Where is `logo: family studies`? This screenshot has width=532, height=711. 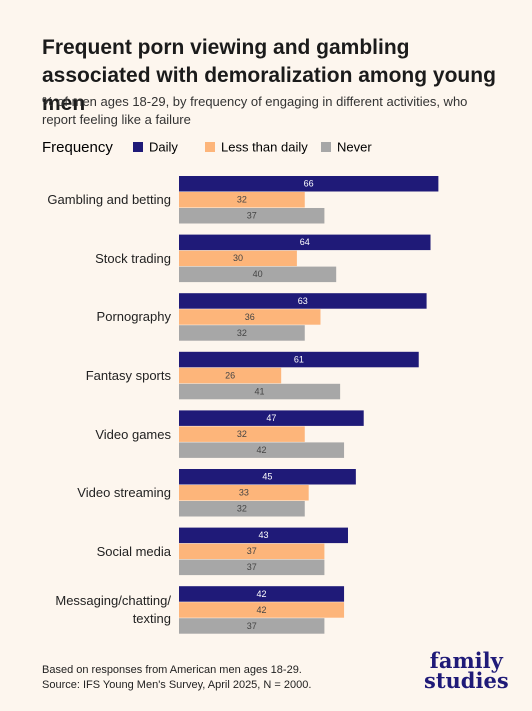 logo: family studies is located at coordinates (466, 670).